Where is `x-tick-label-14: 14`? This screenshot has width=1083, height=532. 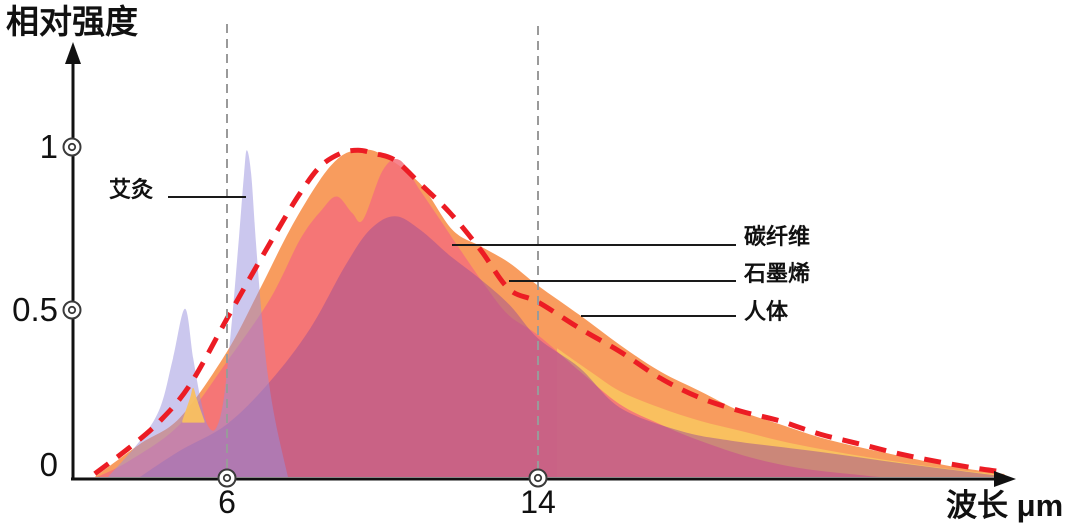 x-tick-label-14: 14 is located at coordinates (538, 502).